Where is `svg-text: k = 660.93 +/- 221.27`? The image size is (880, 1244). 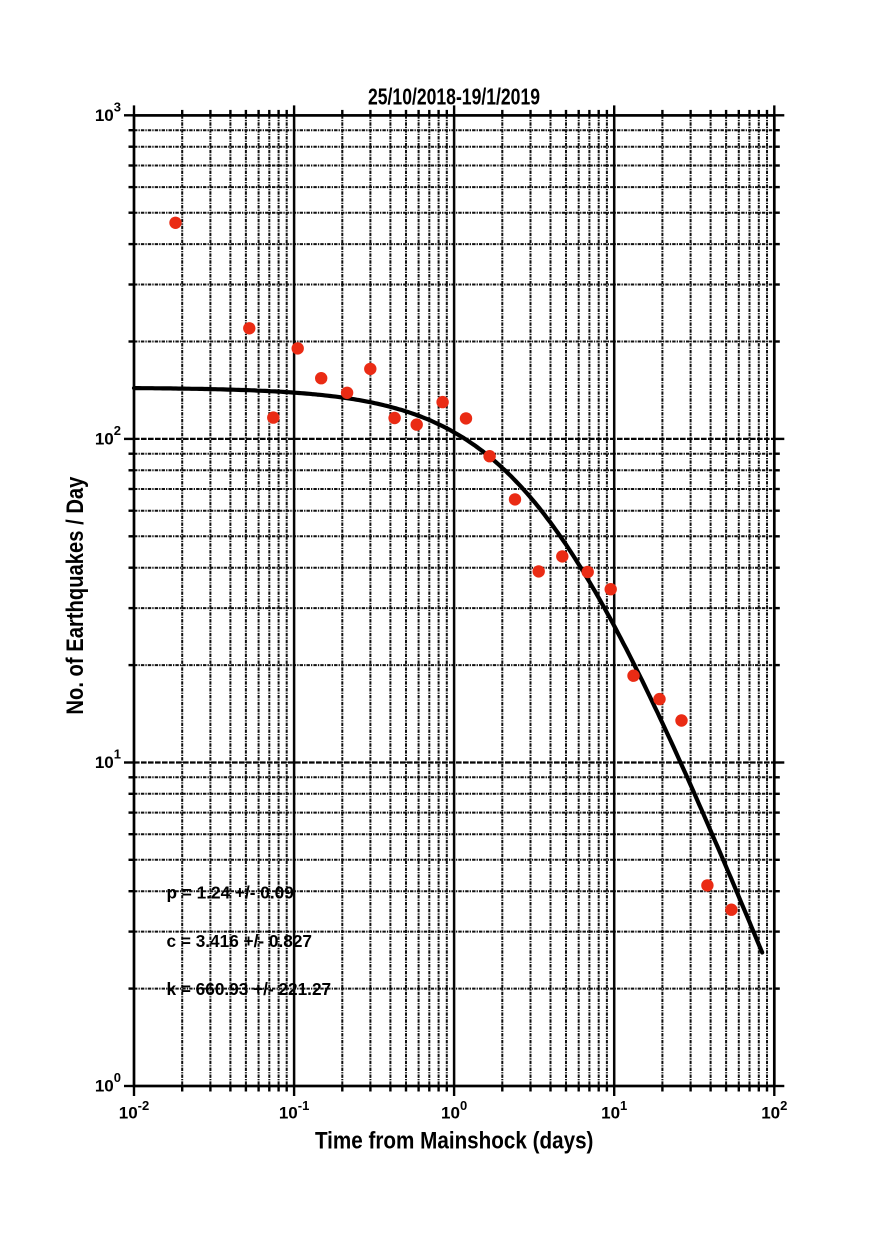
svg-text: k = 660.93 +/- 221.27 is located at coordinates (249, 989).